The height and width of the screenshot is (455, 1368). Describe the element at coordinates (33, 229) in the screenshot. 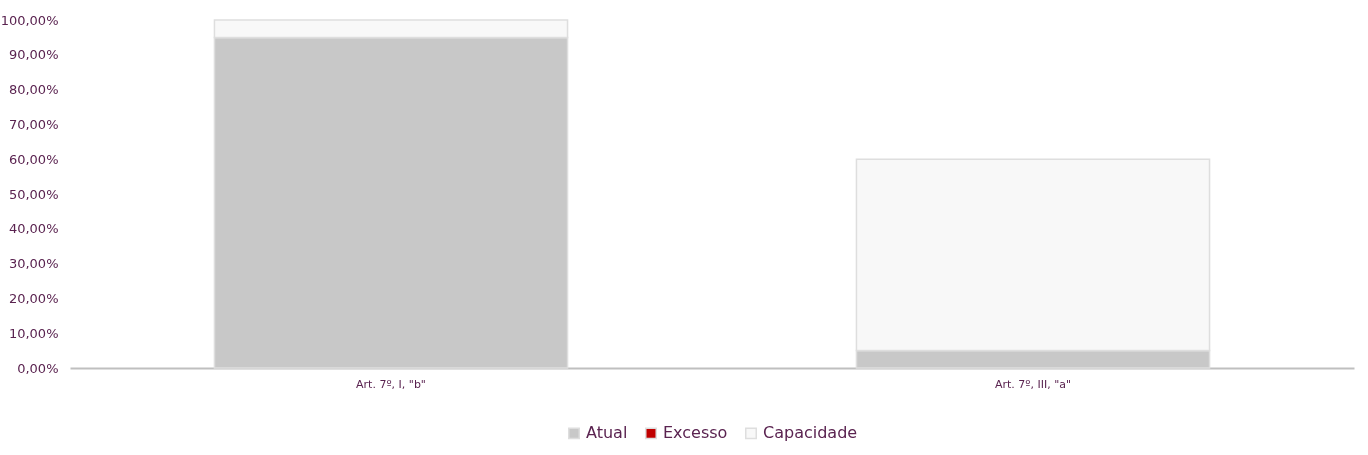

I see `y-tick-label: 40,00%` at that location.